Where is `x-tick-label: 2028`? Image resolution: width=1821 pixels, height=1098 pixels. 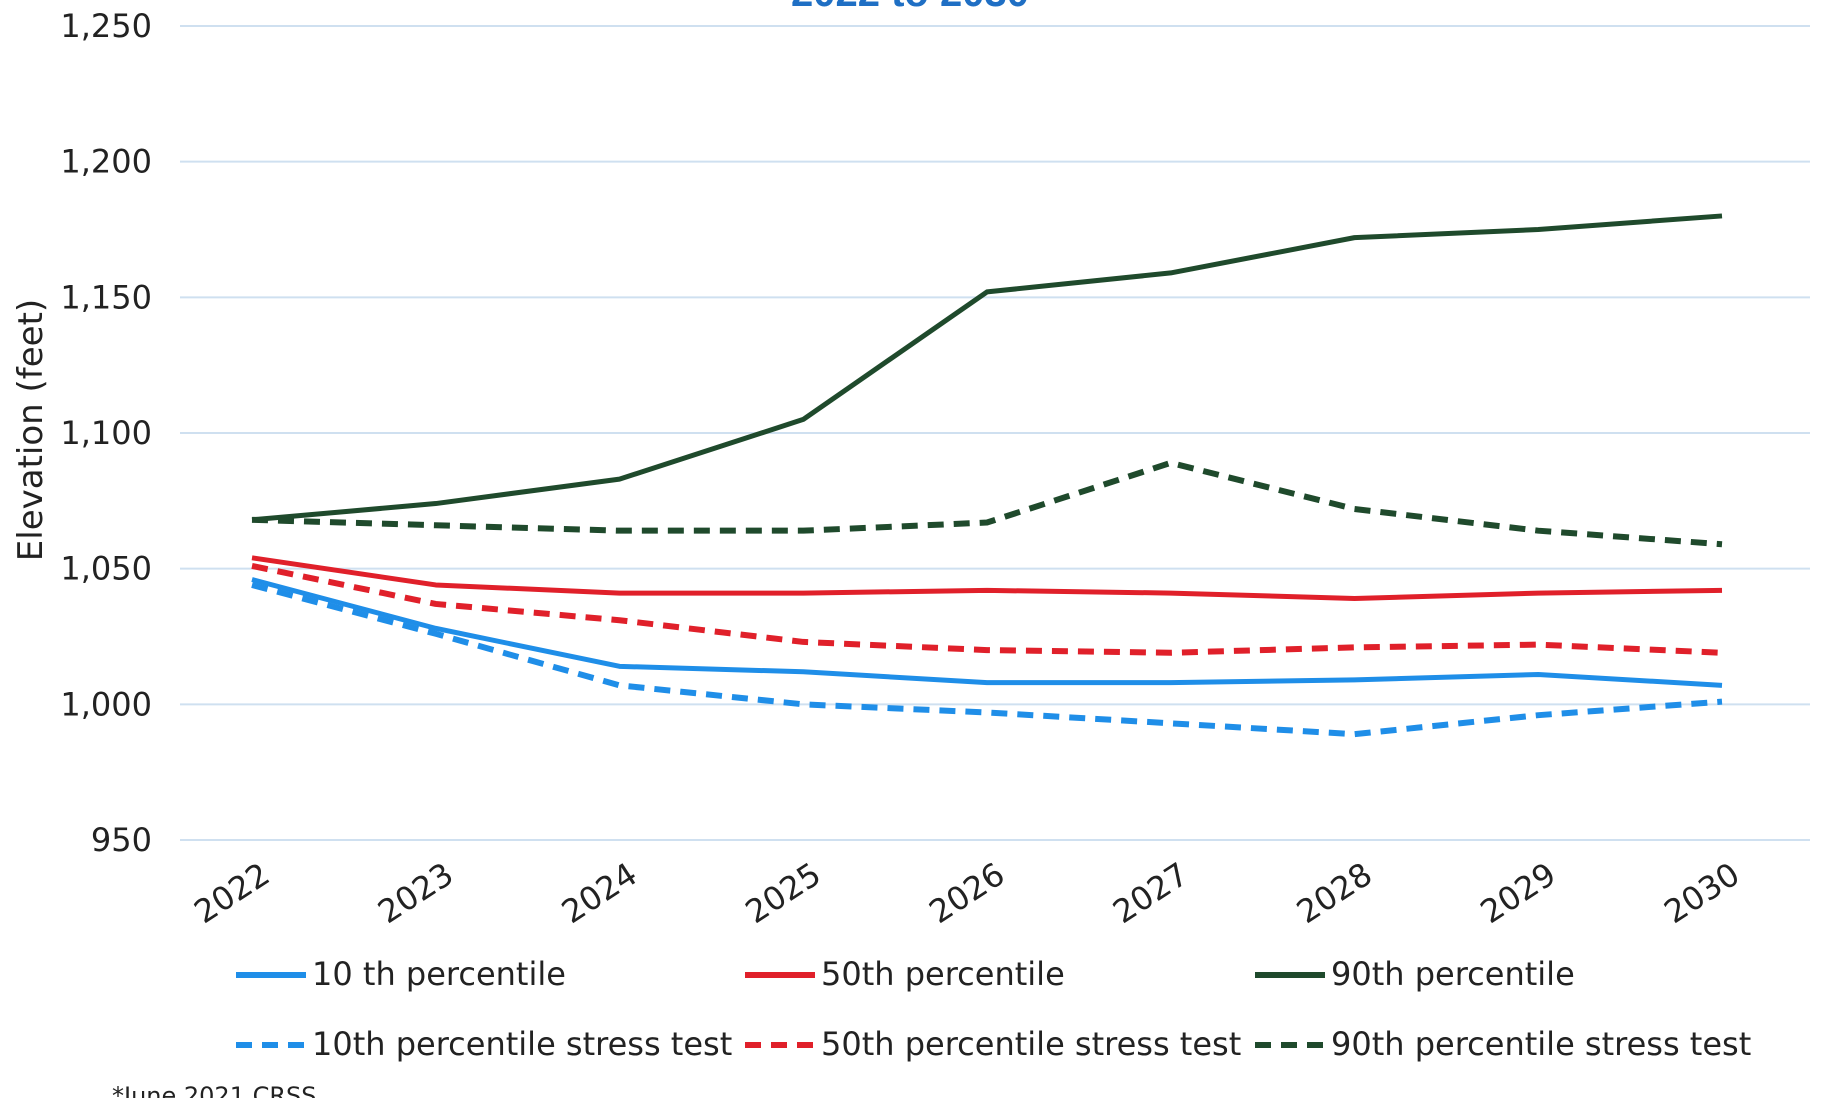
x-tick-label: 2028 is located at coordinates (1334, 893).